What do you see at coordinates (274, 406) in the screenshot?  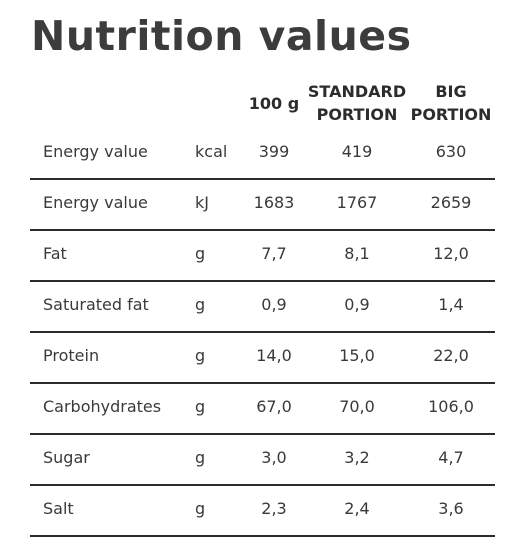 I see `row-value-100g: 67,0` at bounding box center [274, 406].